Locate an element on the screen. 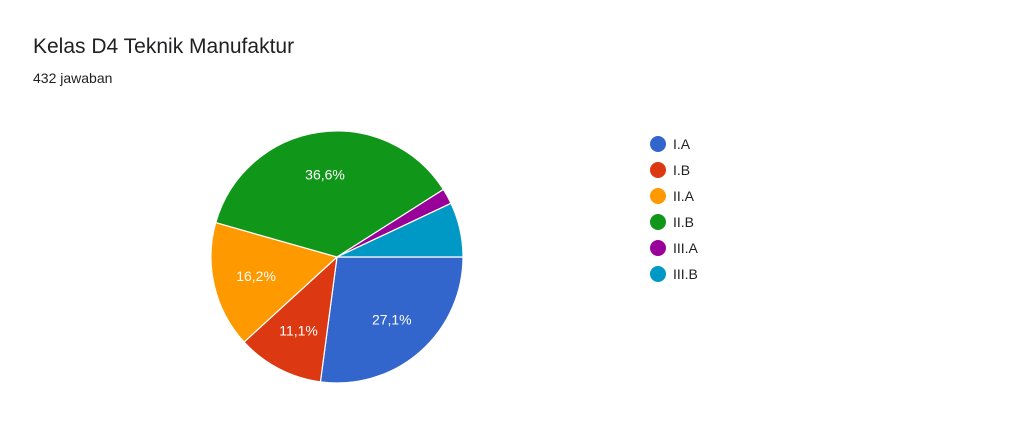 Image resolution: width=1024 pixels, height=431 pixels. chart-title: Kelas D4 Teknik Manufaktur is located at coordinates (164, 46).